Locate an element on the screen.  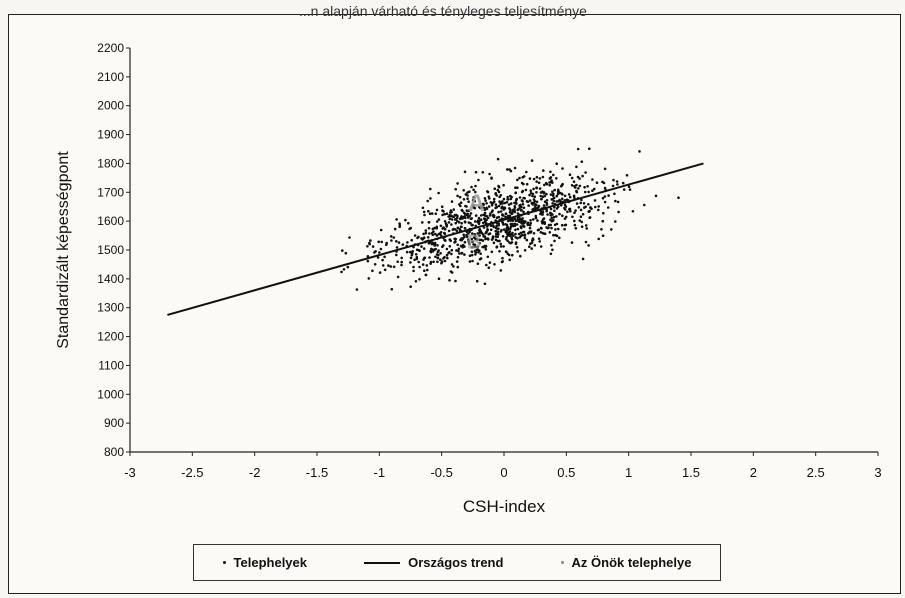
x-tick-label: -2.5 is located at coordinates (192, 472).